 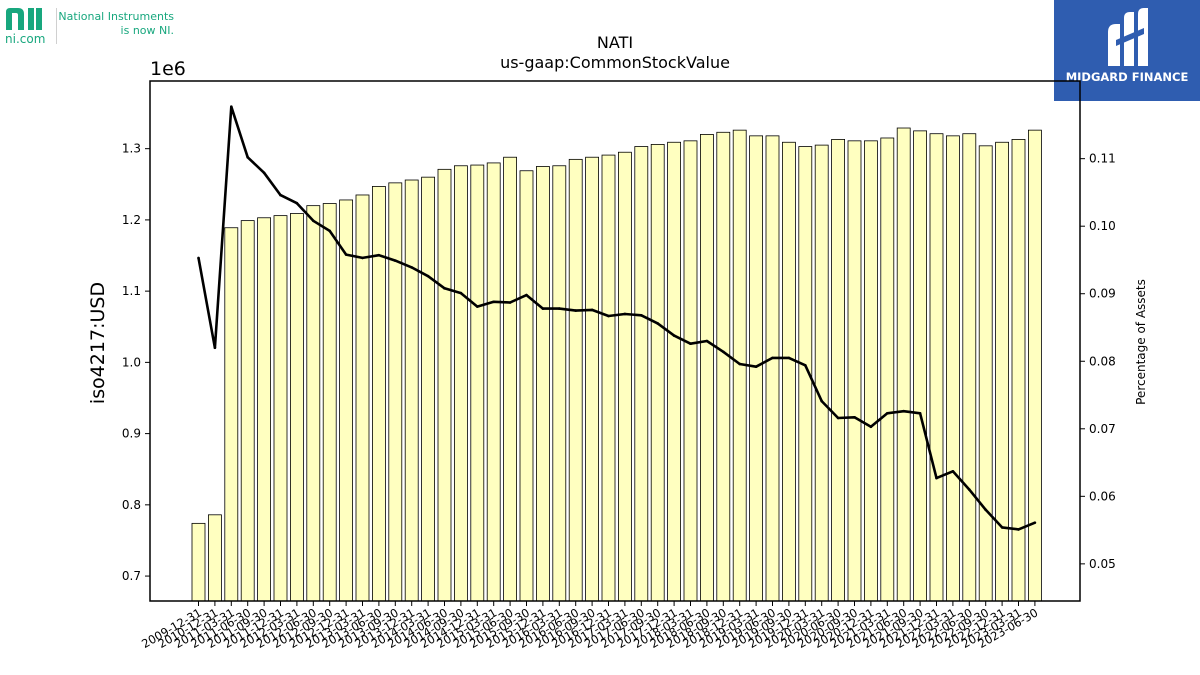 I want to click on y-tick-label-left: 0.9, so click(x=131, y=434).